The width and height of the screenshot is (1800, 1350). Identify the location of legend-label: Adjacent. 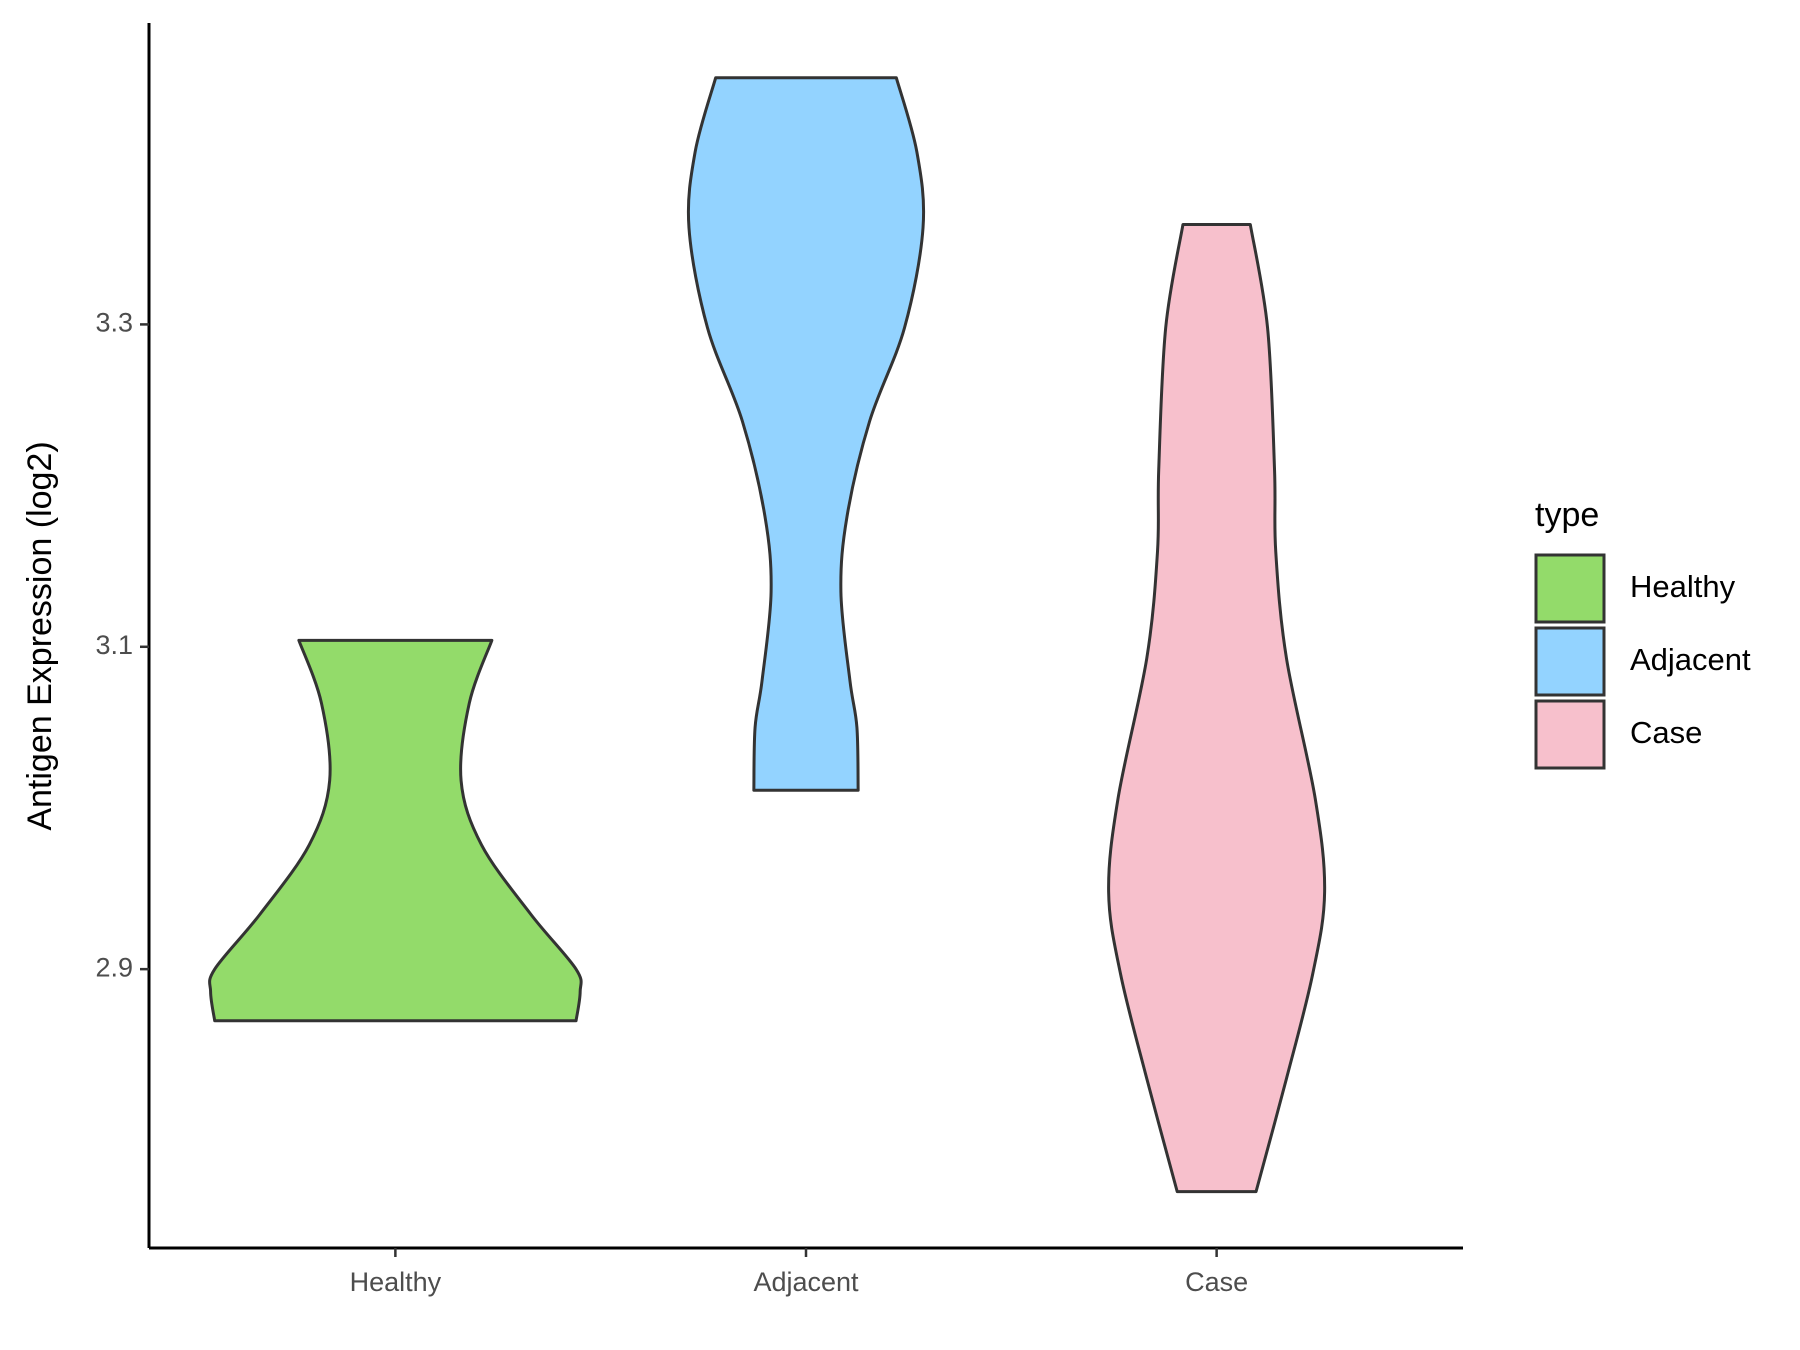
(1690, 659).